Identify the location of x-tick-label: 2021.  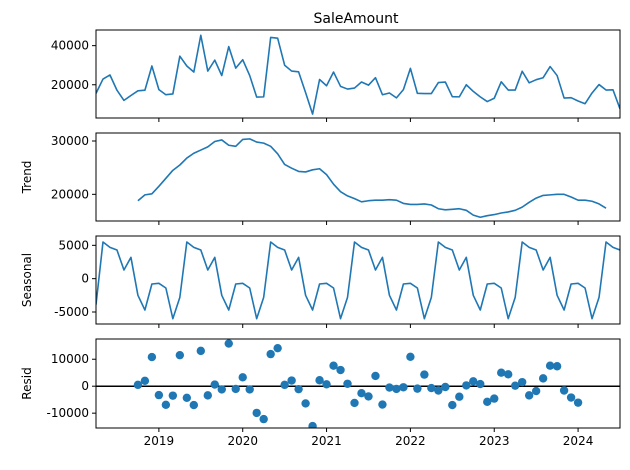
(326, 441).